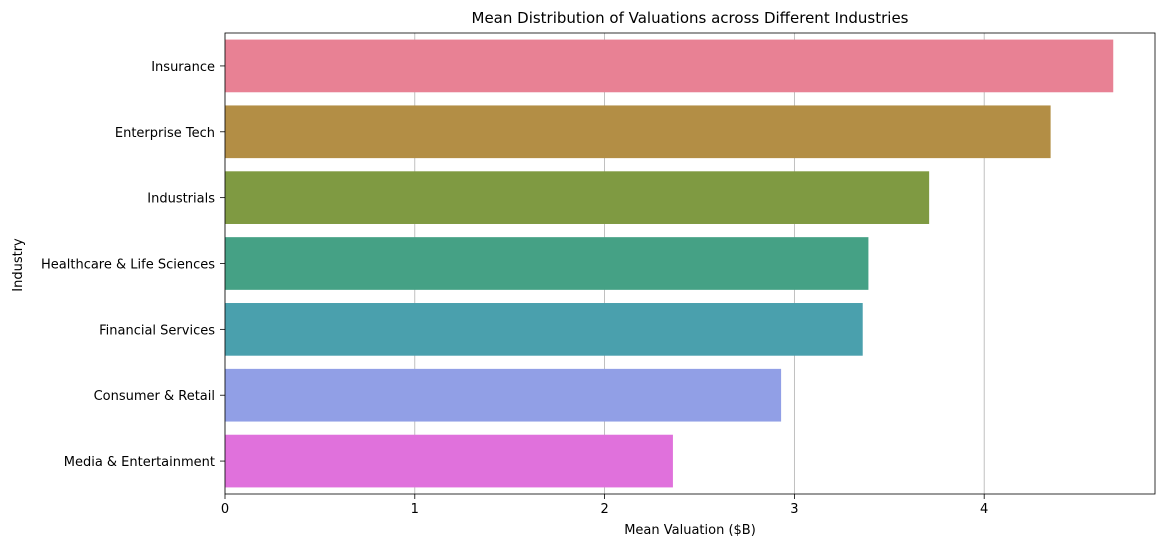 This screenshot has height=551, width=1164. Describe the element at coordinates (794, 509) in the screenshot. I see `x-tick-label: 3` at that location.